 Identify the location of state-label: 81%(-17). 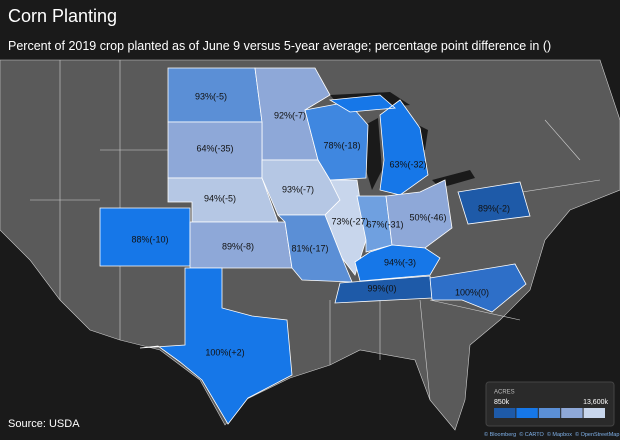
(309, 248).